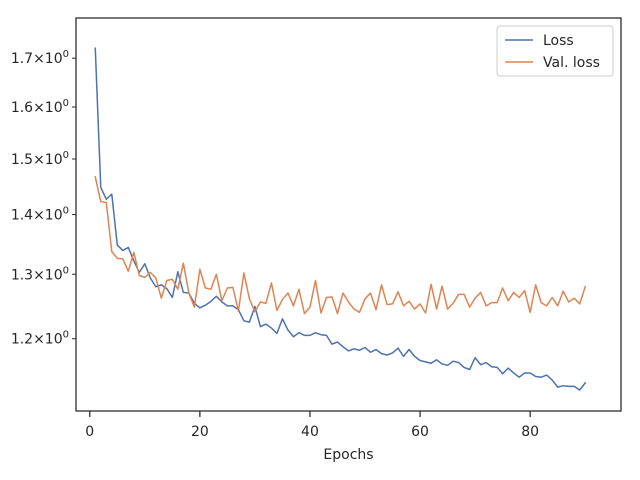  I want to click on x-axis: 0 20 40 60 80, so click(312, 425).